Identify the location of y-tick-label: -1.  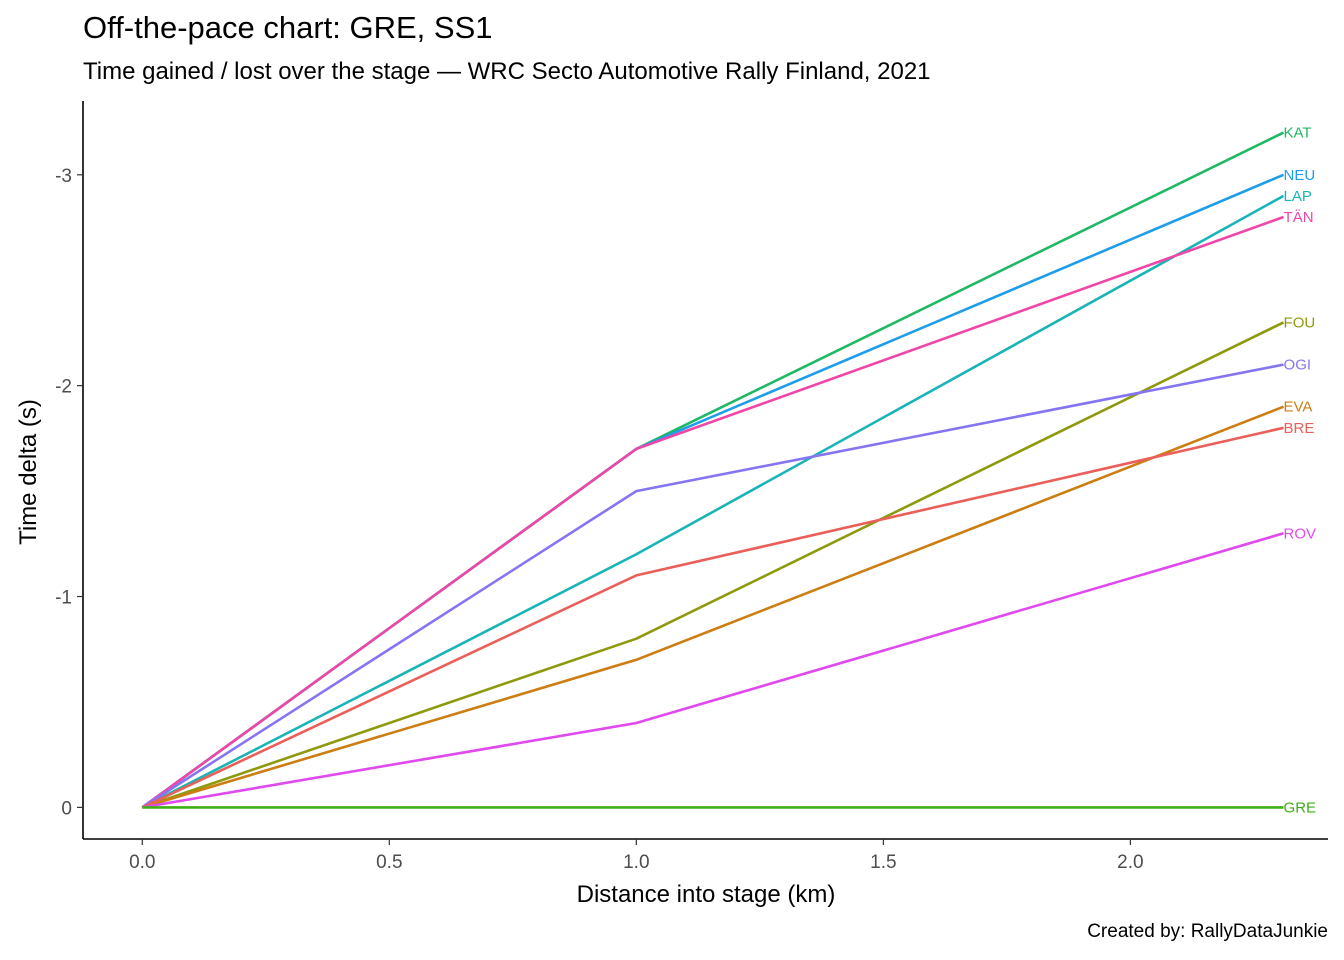
(63, 598).